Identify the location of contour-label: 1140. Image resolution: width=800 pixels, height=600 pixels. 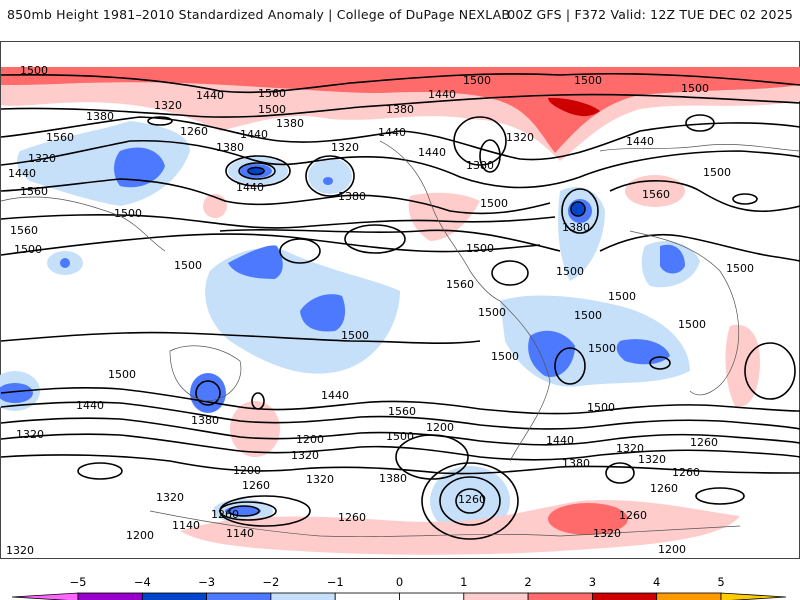
(240, 533).